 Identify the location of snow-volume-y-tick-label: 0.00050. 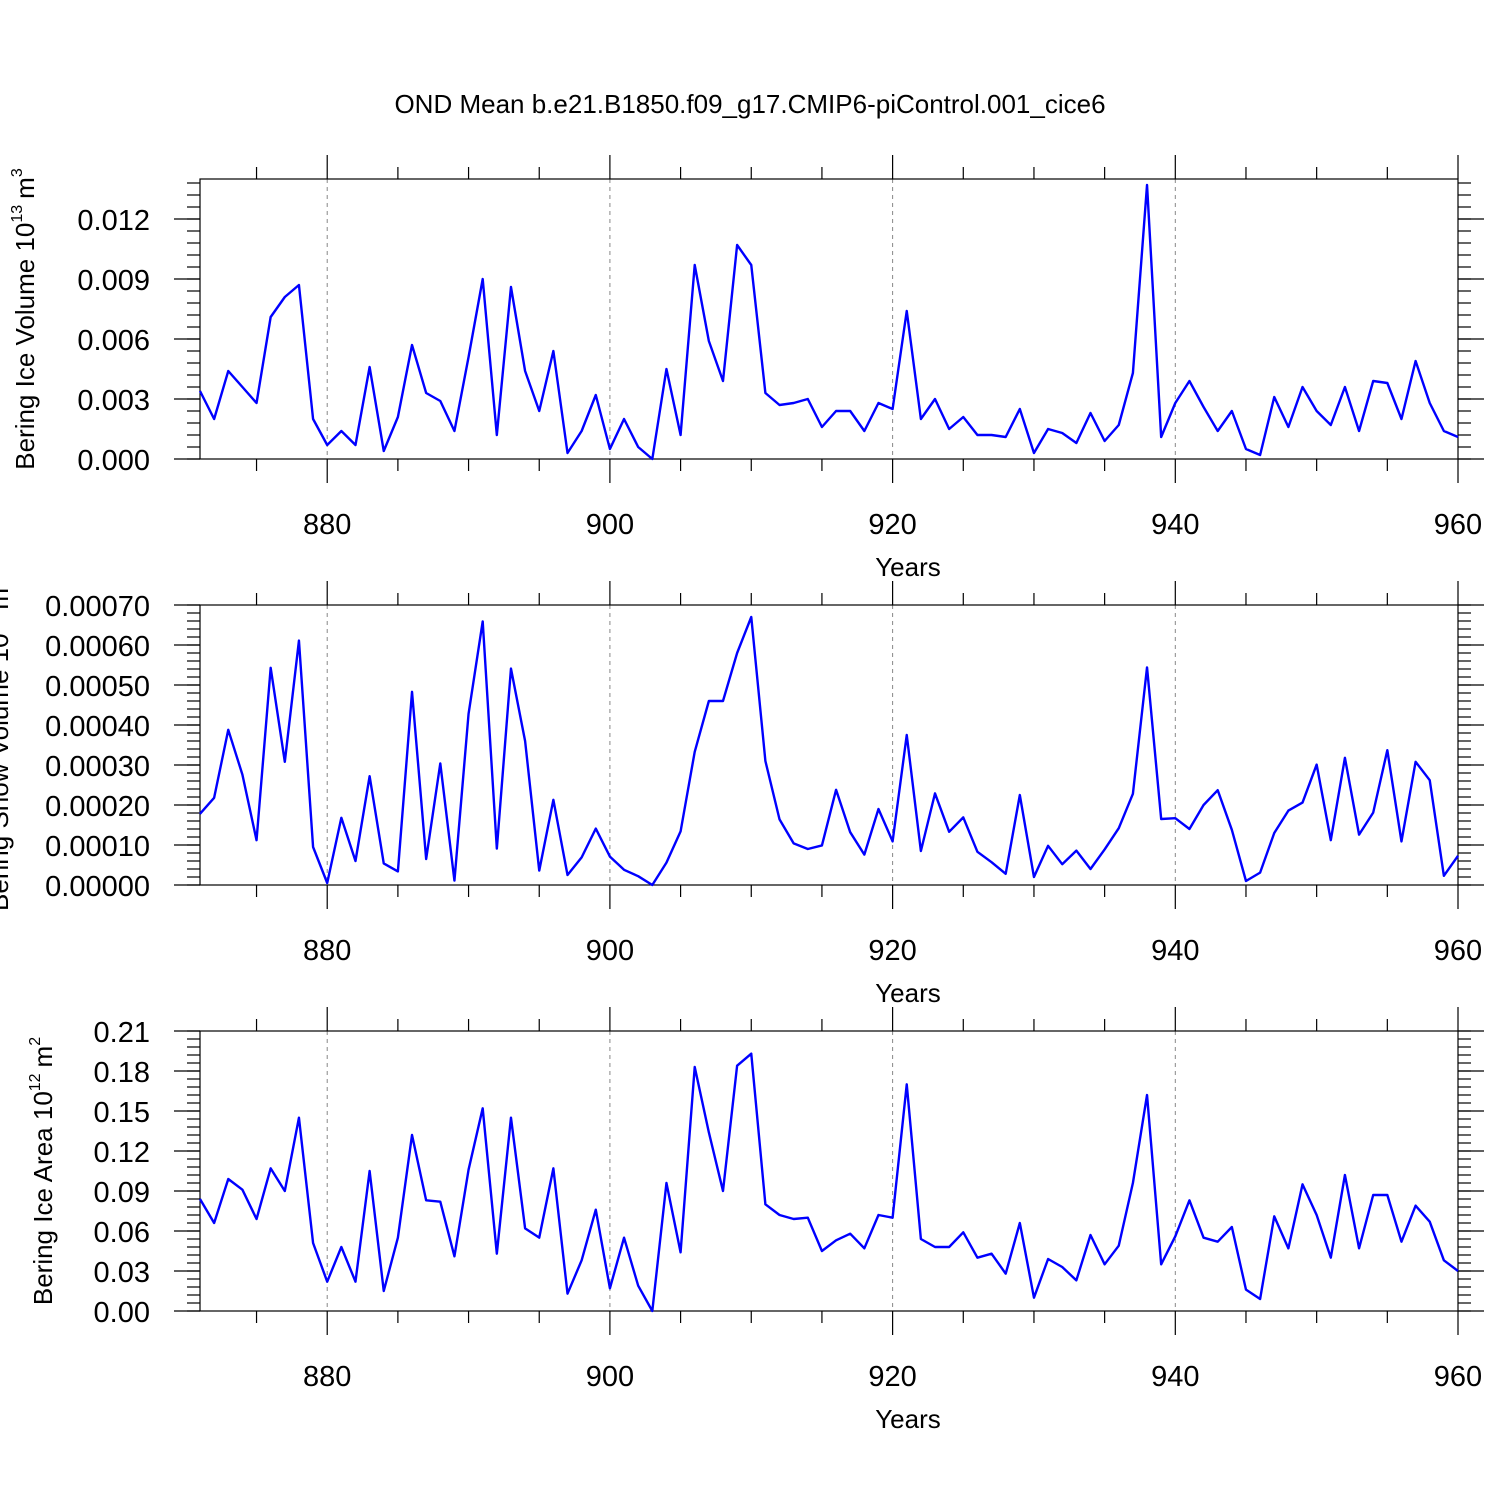
(97, 687).